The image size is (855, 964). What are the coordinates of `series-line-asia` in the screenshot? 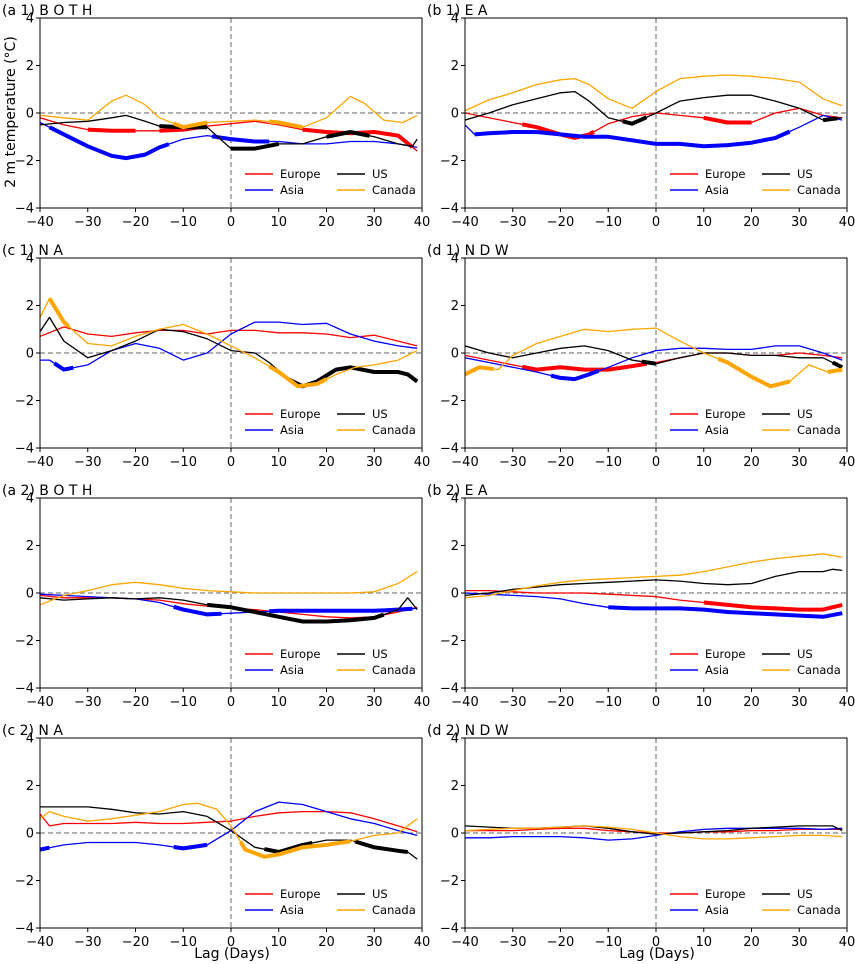 It's located at (229, 346).